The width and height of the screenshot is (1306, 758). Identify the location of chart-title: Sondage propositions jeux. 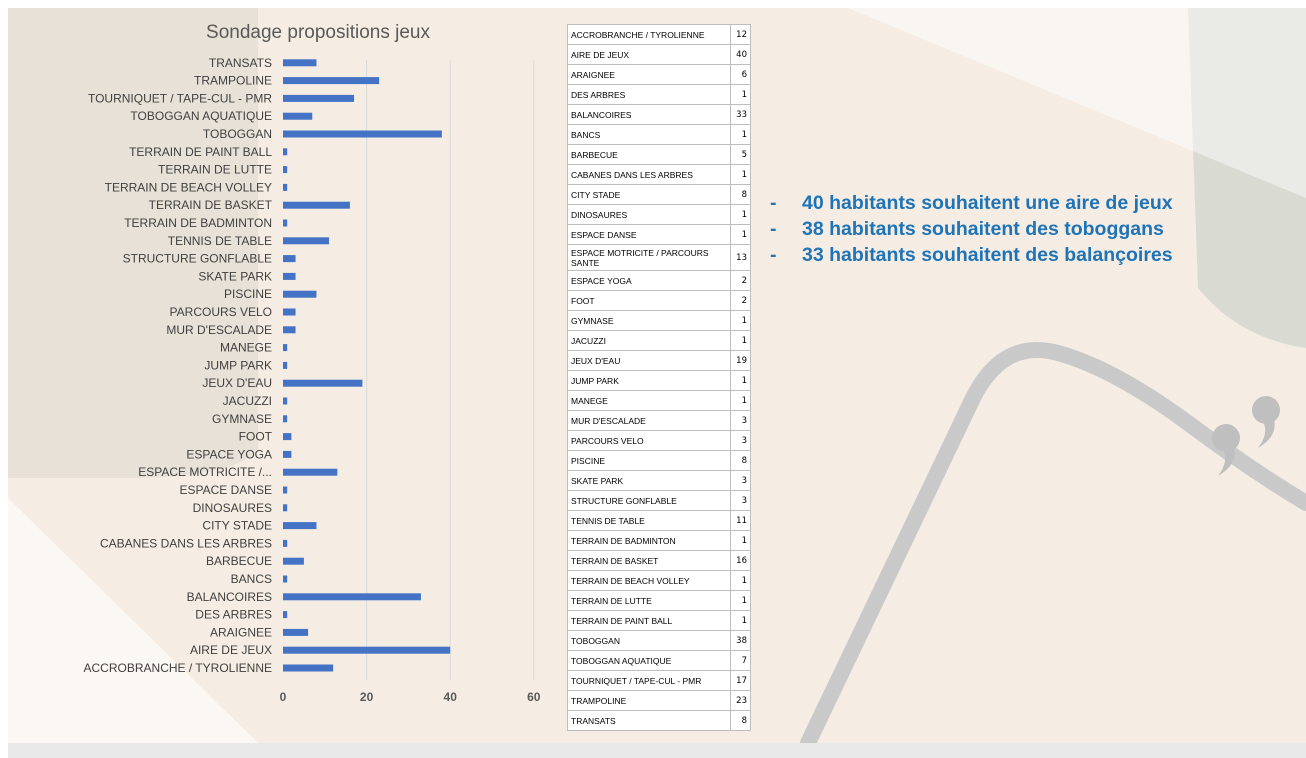
(318, 32).